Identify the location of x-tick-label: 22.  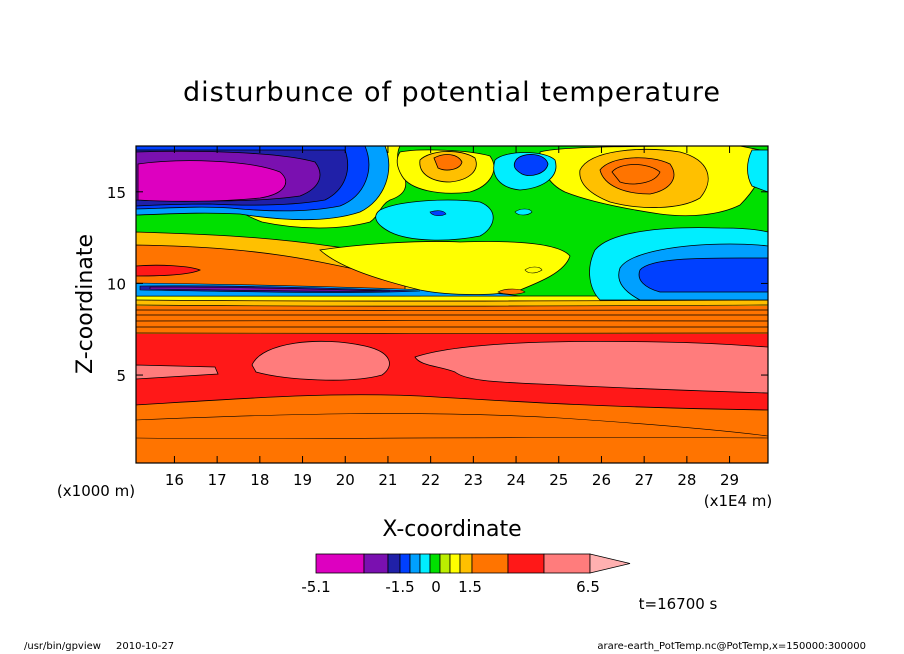
(430, 480).